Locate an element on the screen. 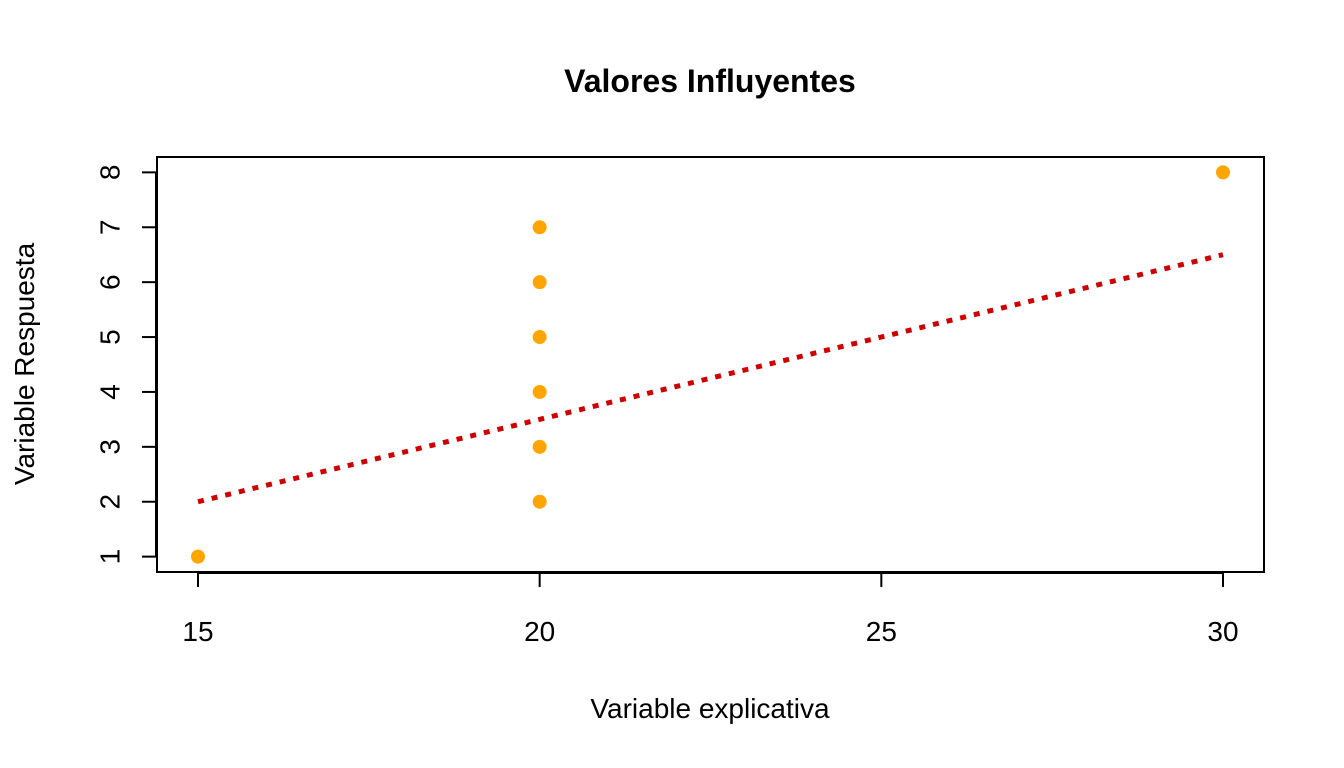  y-tick-label: 7 is located at coordinates (110, 227).